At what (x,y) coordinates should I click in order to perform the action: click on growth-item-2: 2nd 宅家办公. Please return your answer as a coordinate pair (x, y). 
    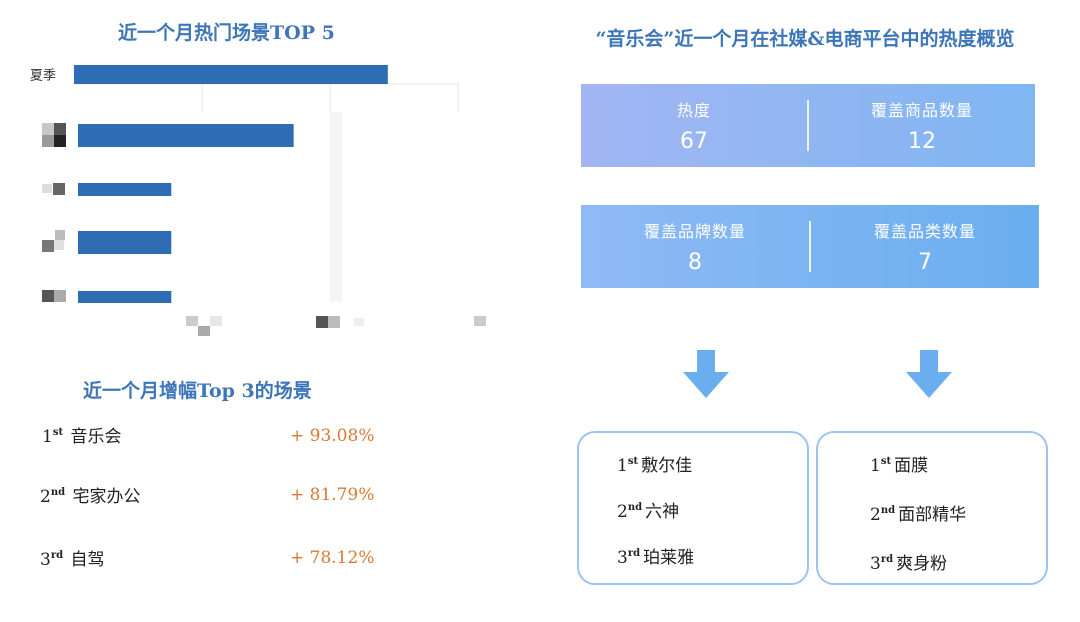
    Looking at the image, I should click on (90, 494).